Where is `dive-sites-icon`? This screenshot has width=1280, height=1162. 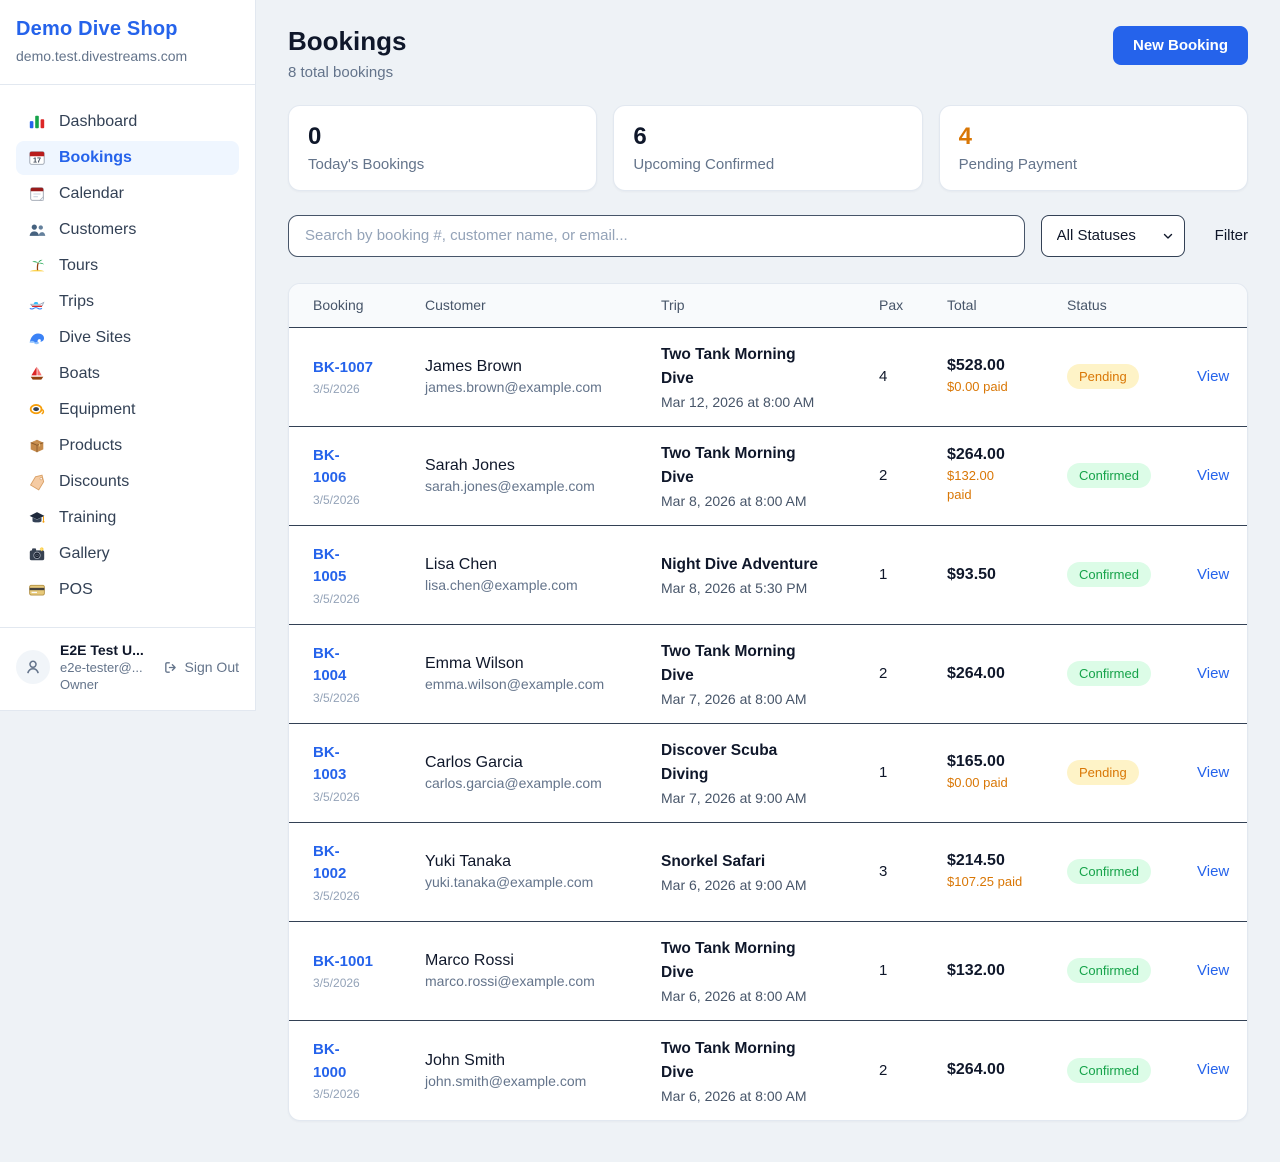 dive-sites-icon is located at coordinates (37, 338).